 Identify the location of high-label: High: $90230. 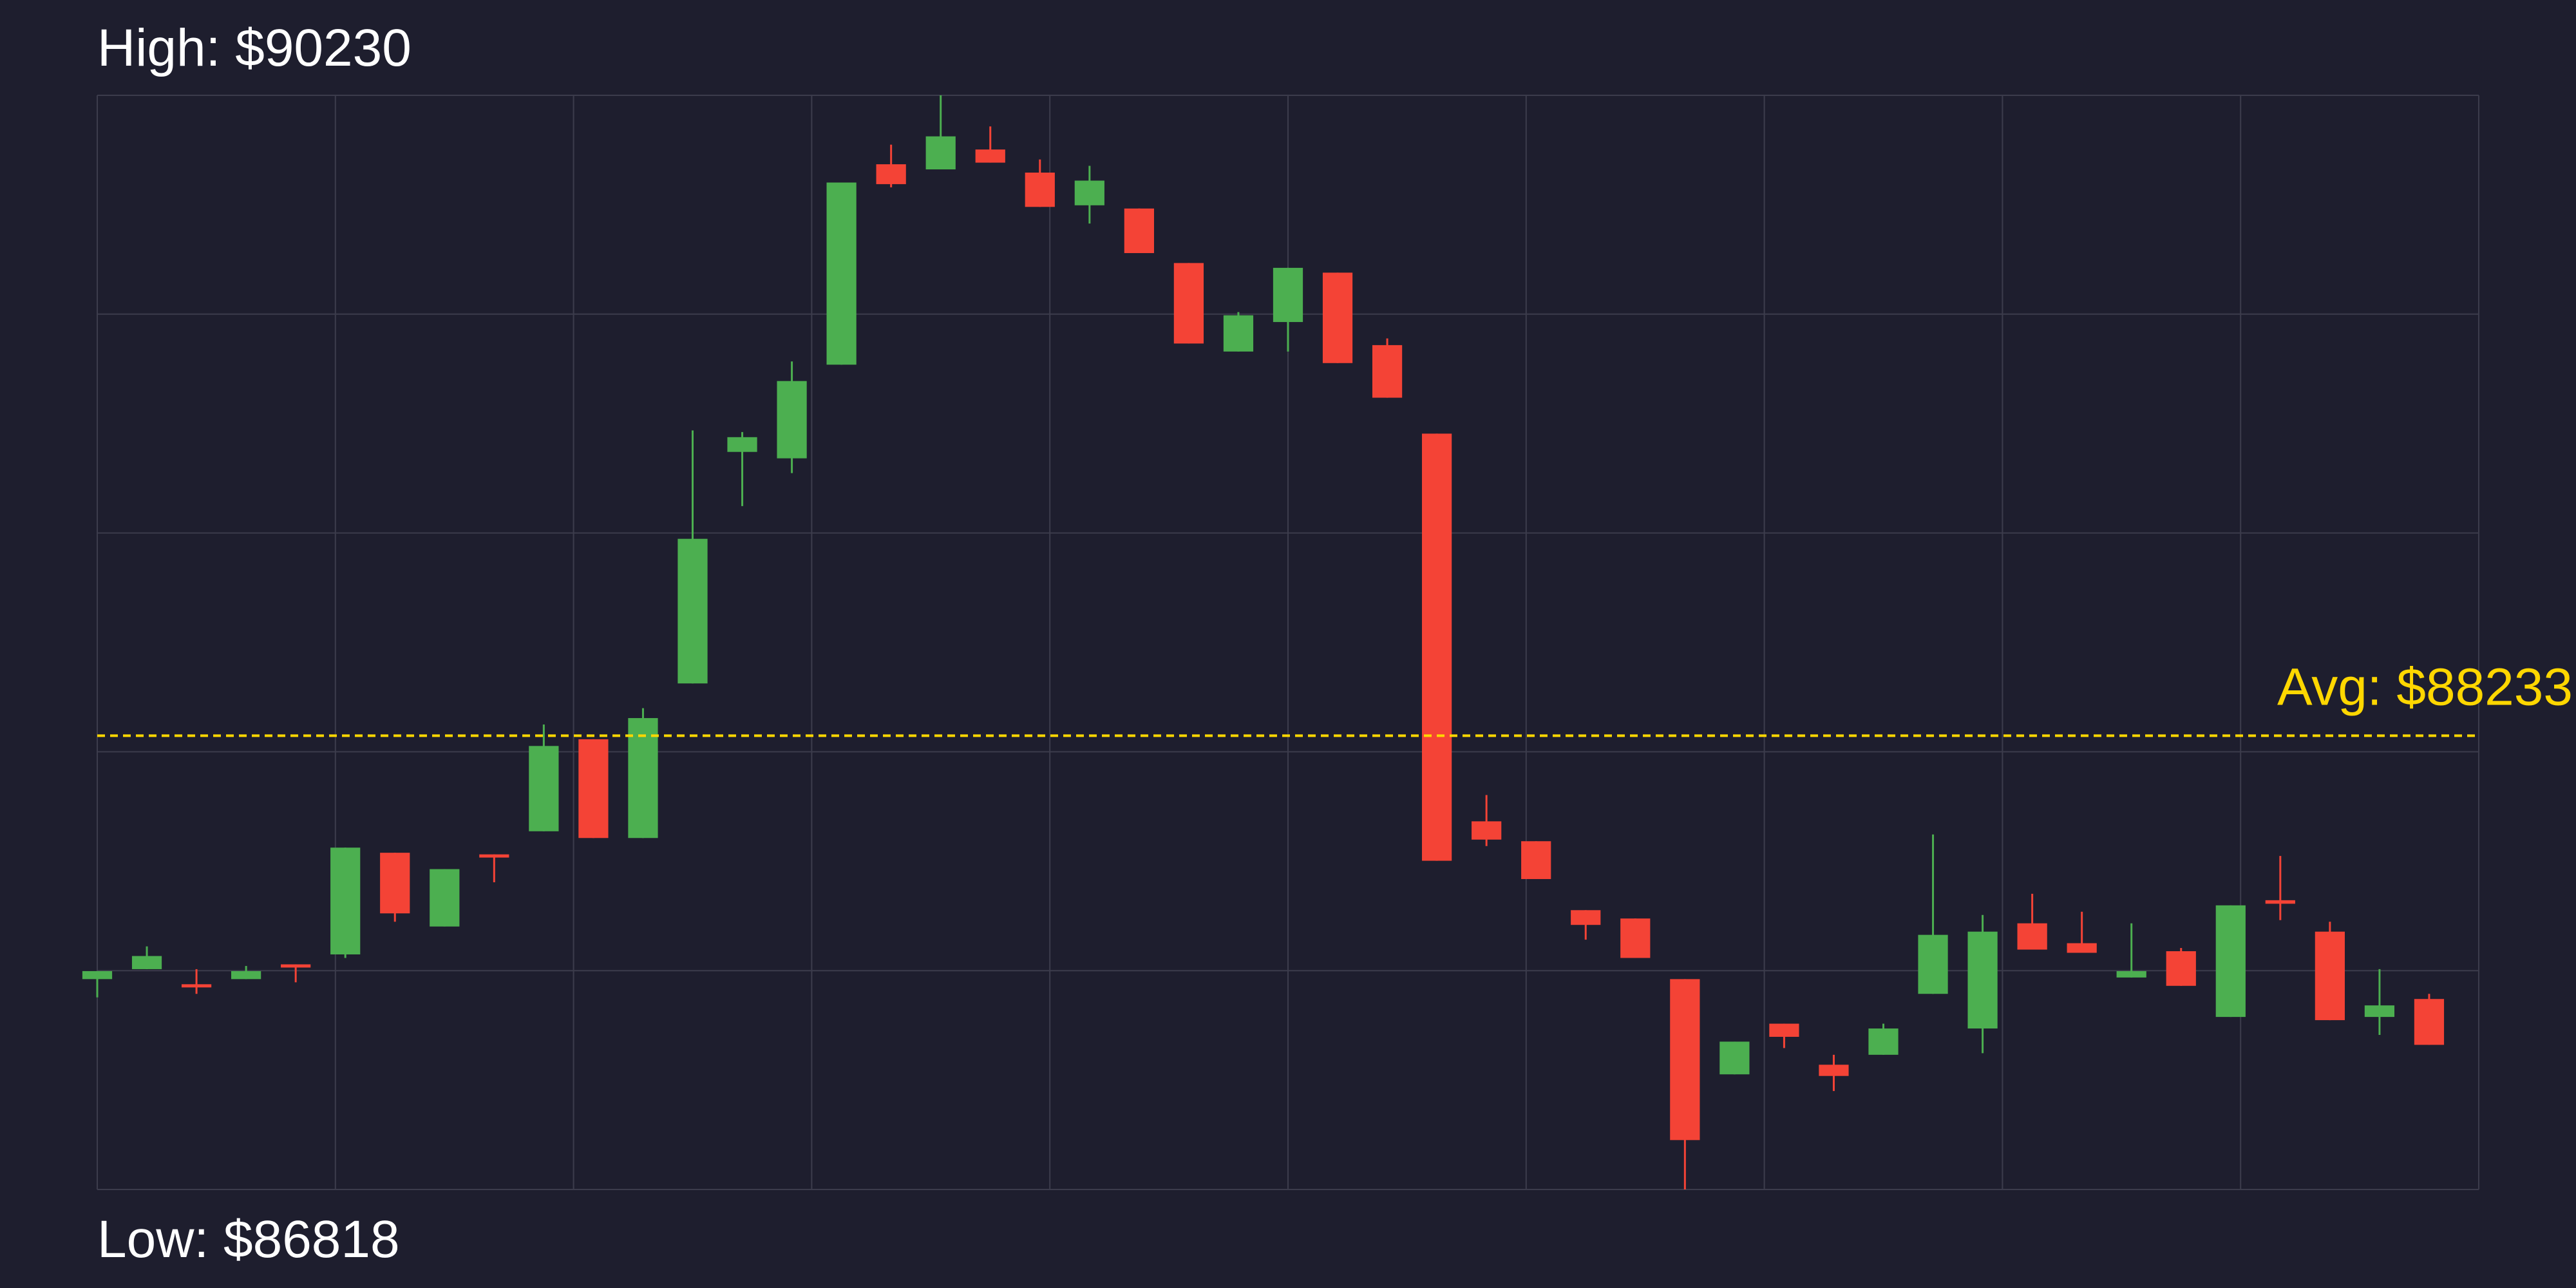
(255, 48).